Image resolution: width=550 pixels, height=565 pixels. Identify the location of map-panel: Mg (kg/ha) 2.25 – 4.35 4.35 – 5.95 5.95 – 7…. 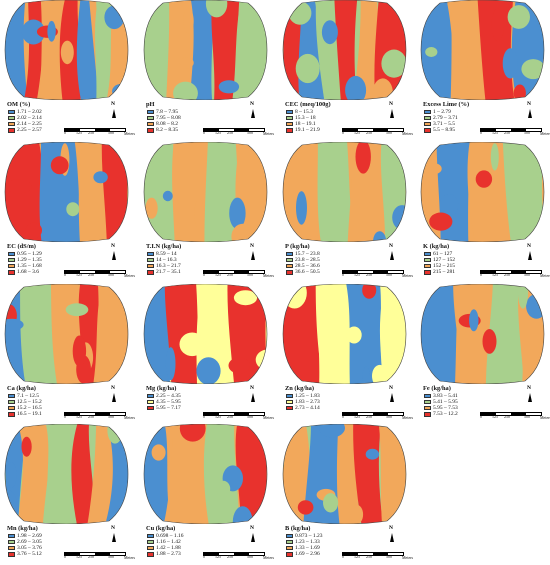
(206, 354).